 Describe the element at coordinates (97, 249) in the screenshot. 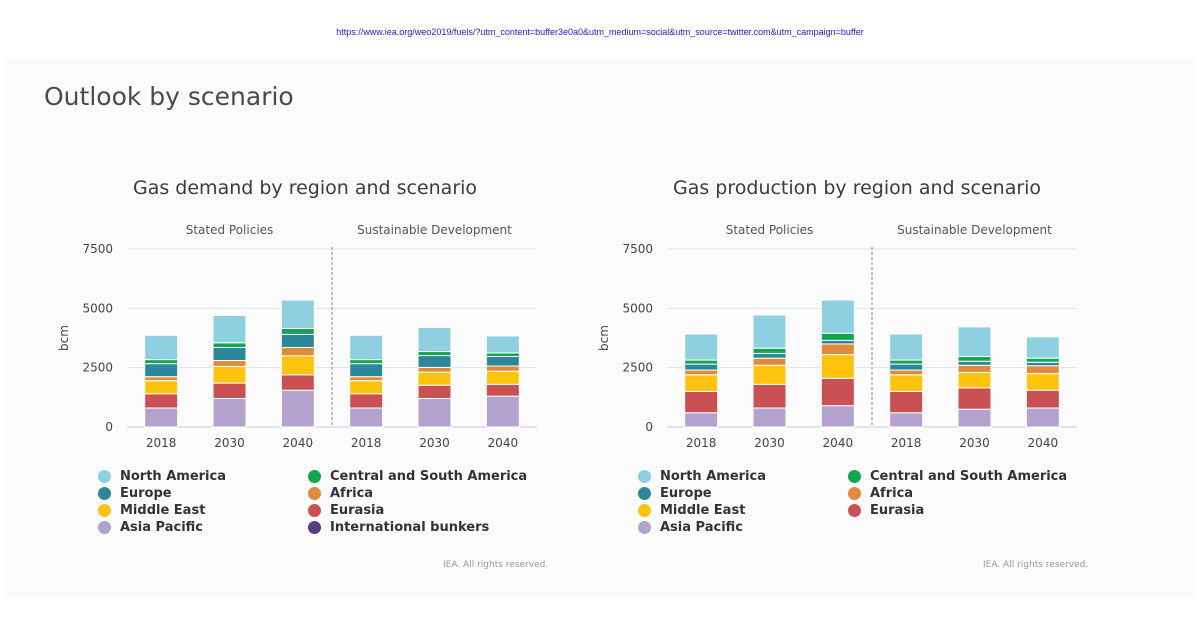

I see `y-tick-label: 7500` at that location.